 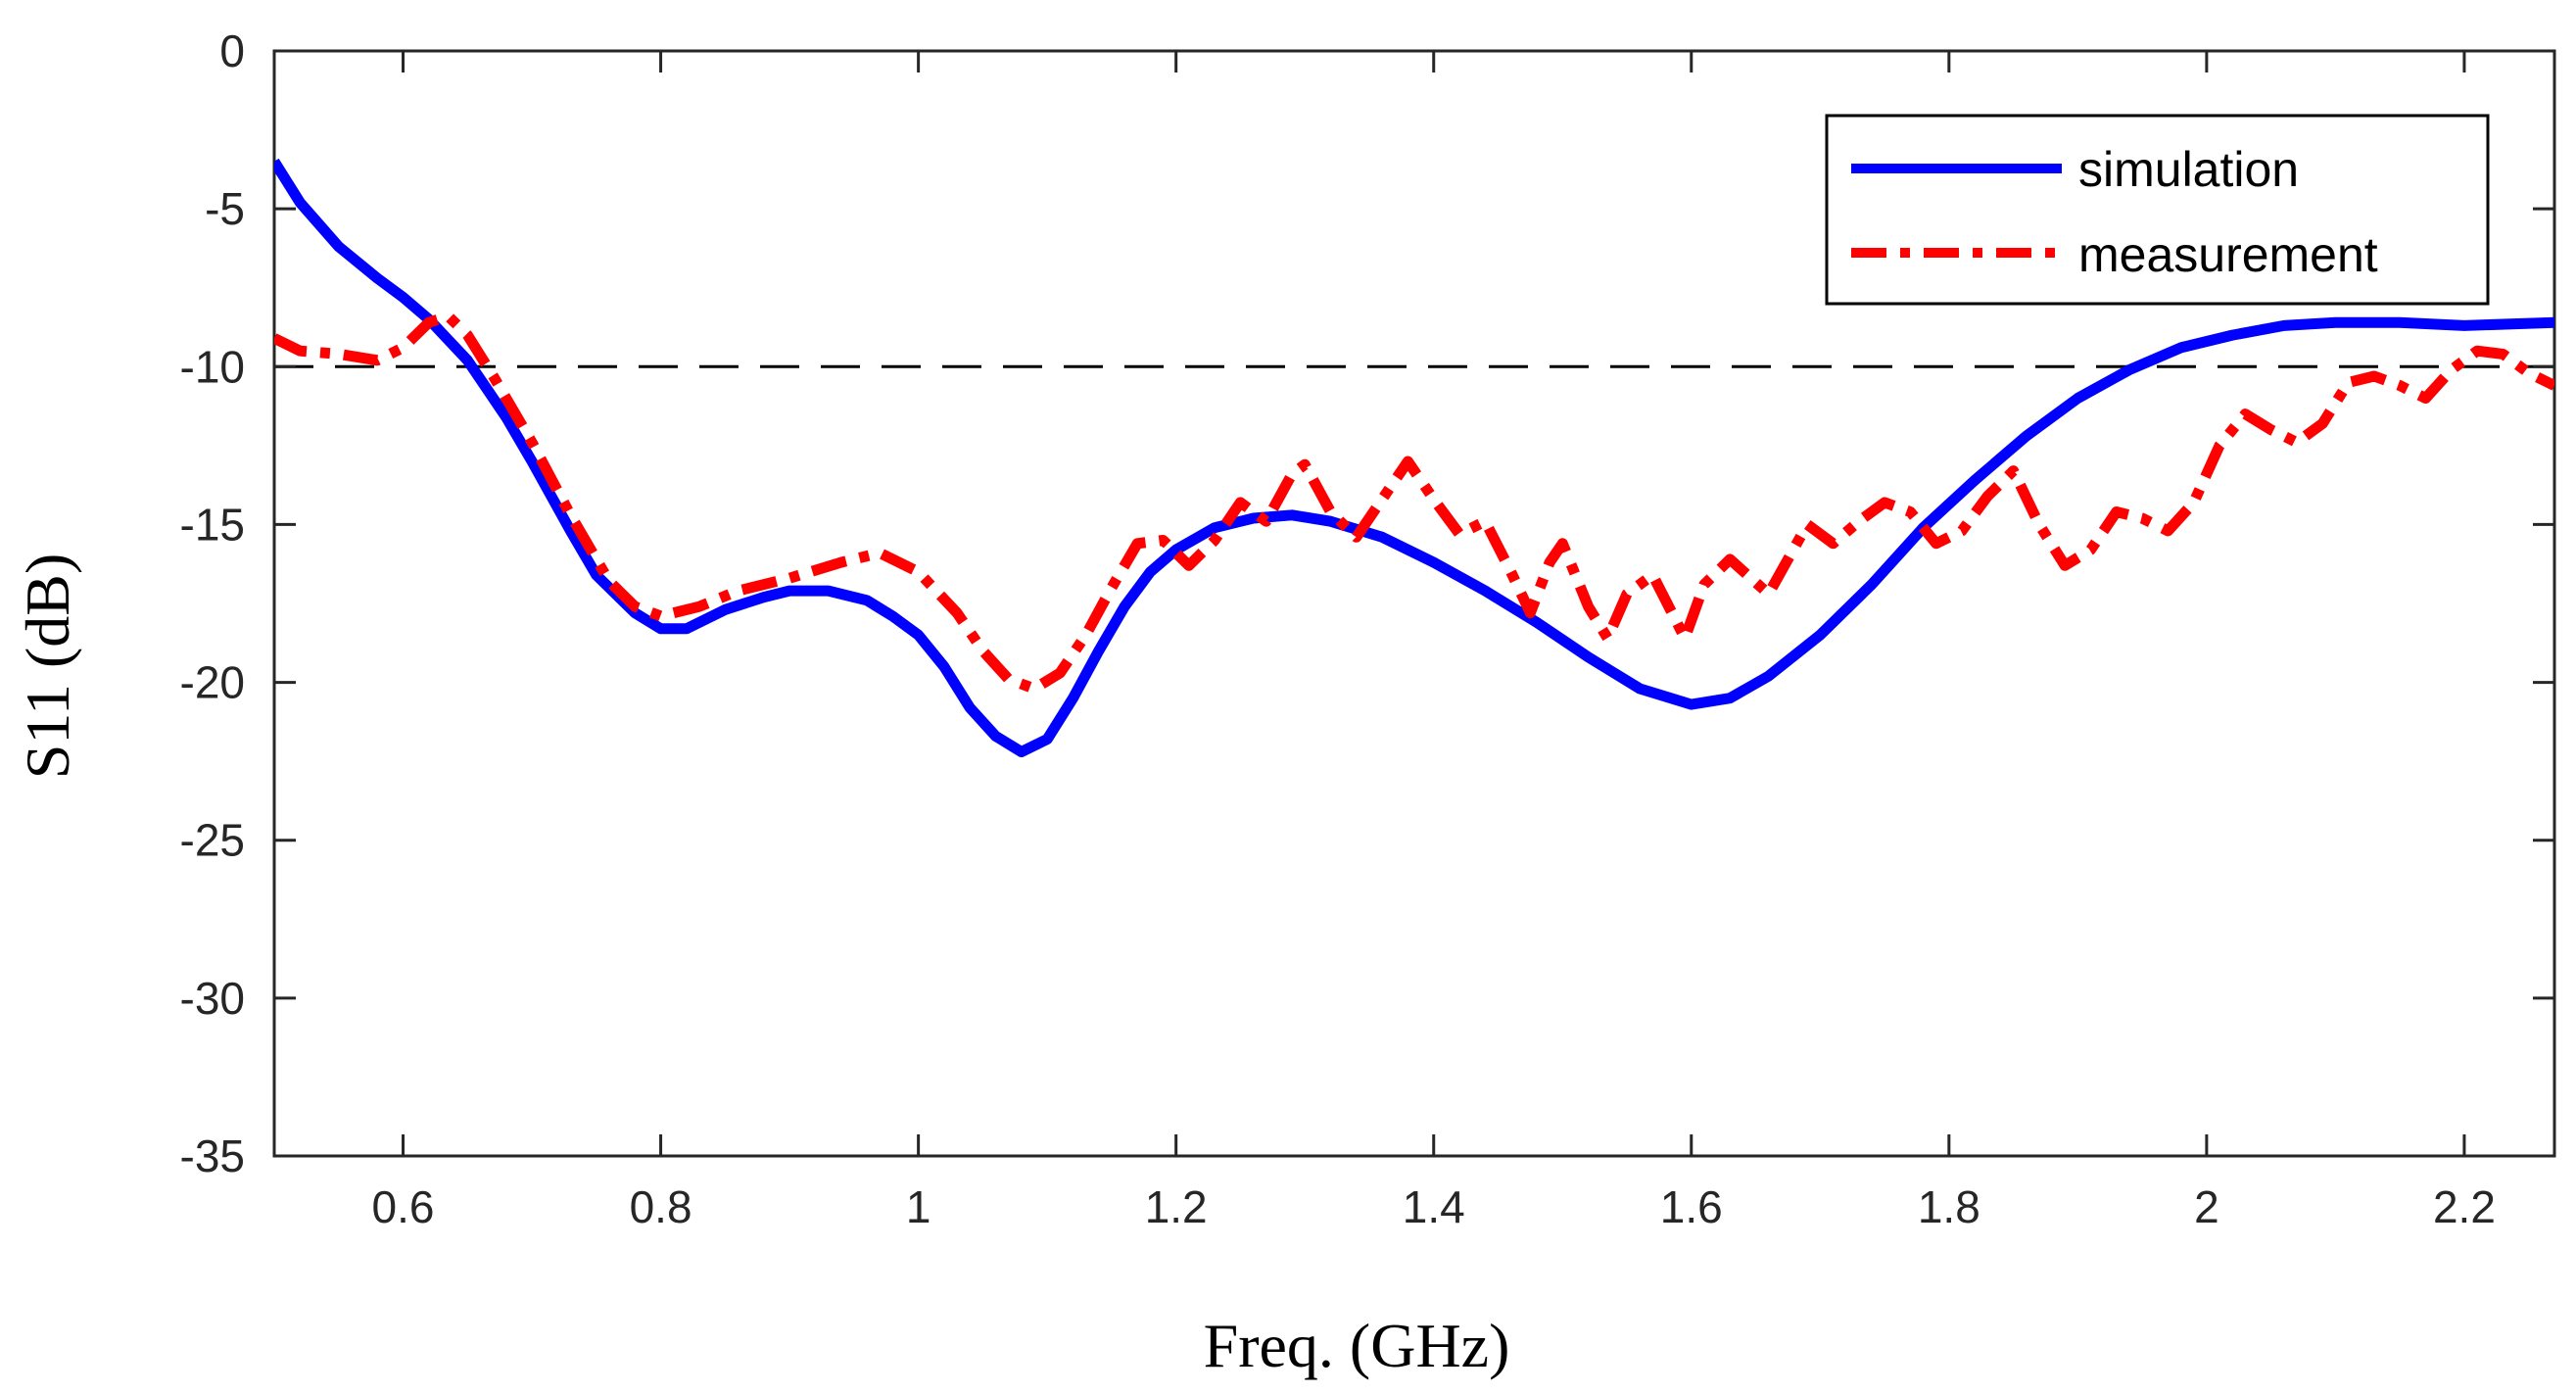 What do you see at coordinates (213, 682) in the screenshot?
I see `y-tick-label: -20` at bounding box center [213, 682].